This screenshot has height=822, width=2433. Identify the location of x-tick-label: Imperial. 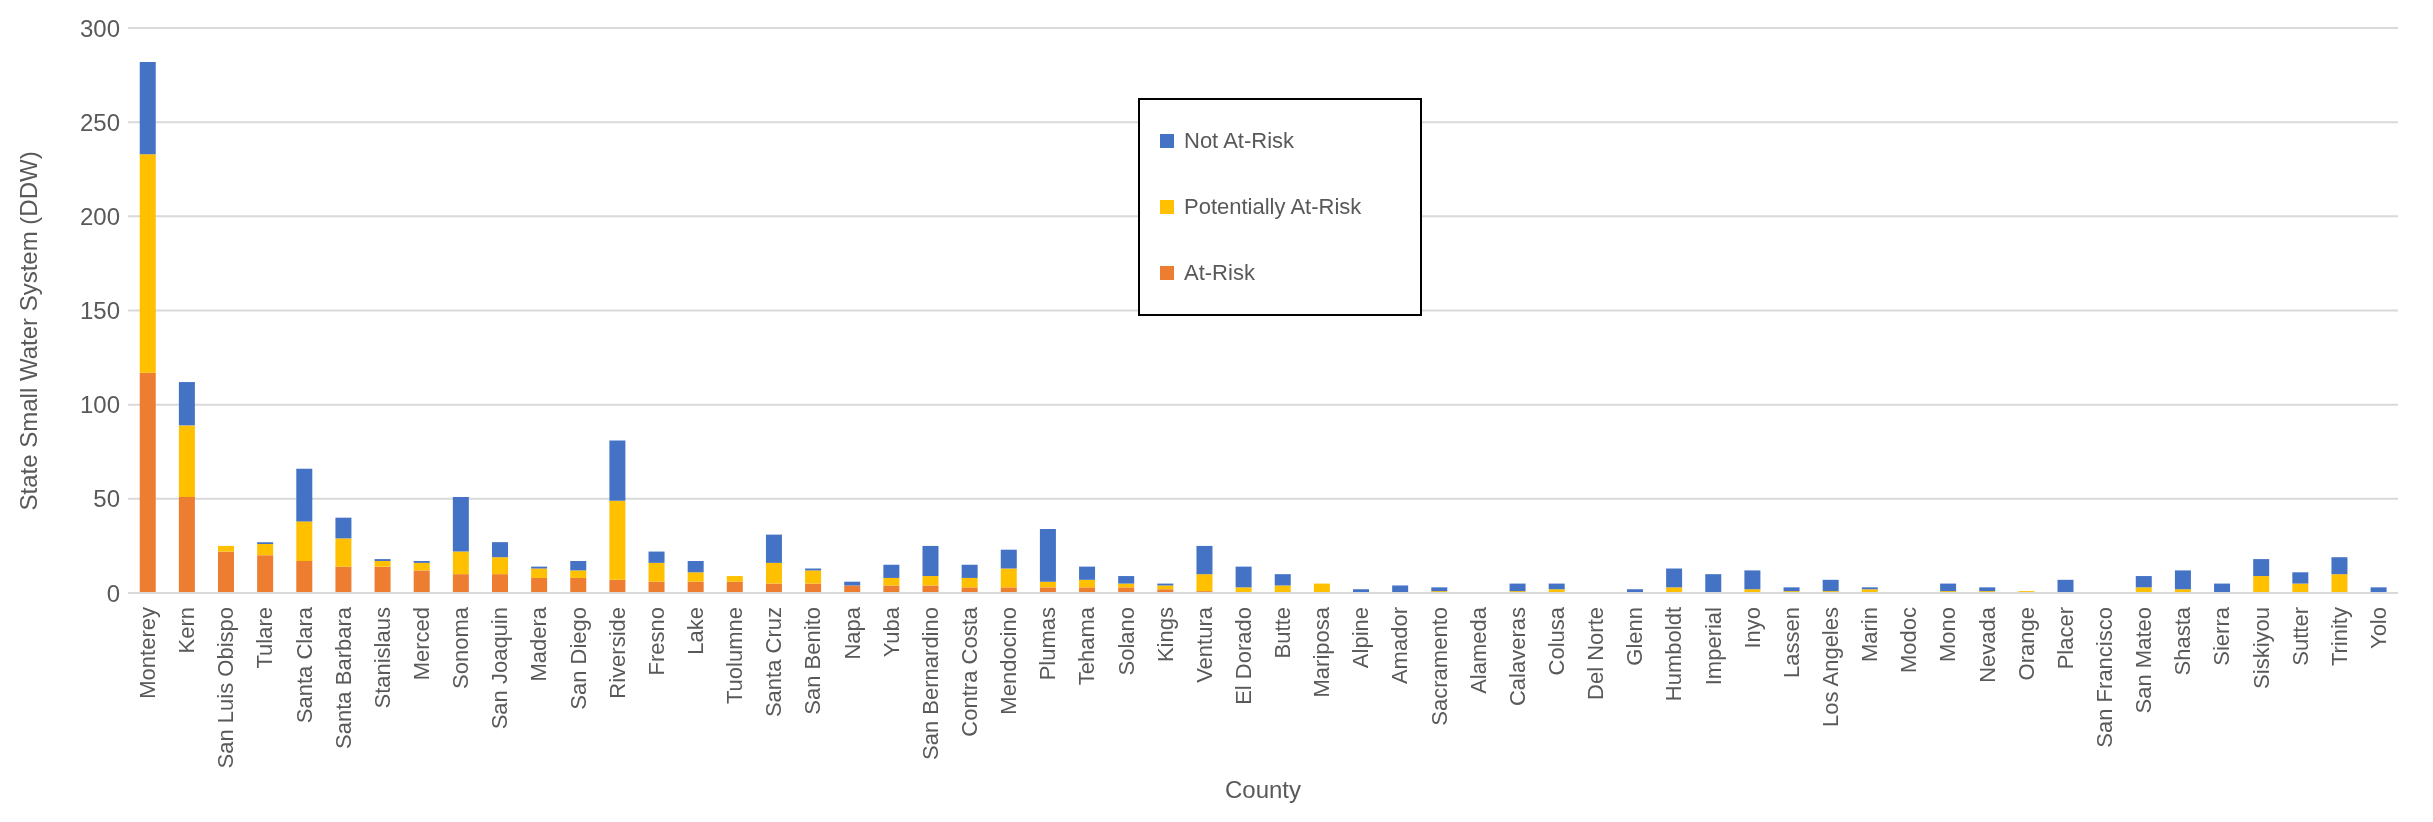
(1713, 646).